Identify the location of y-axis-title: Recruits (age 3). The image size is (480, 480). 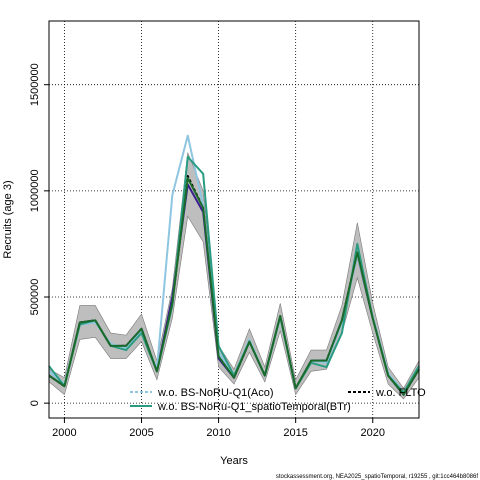
(8, 219).